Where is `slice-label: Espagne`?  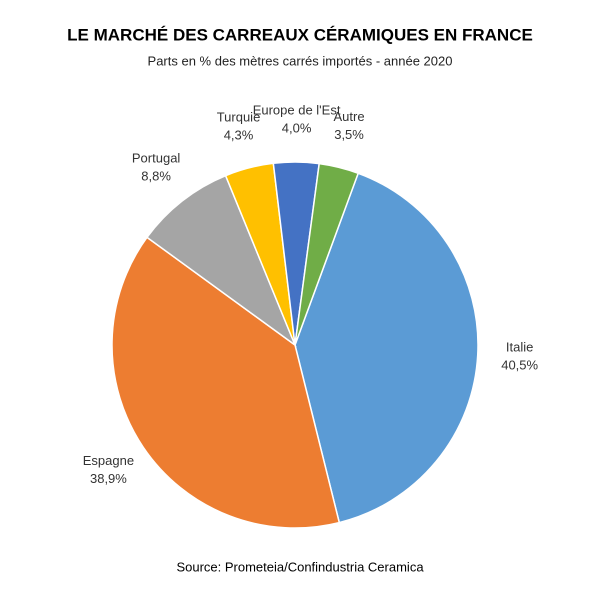 slice-label: Espagne is located at coordinates (108, 460).